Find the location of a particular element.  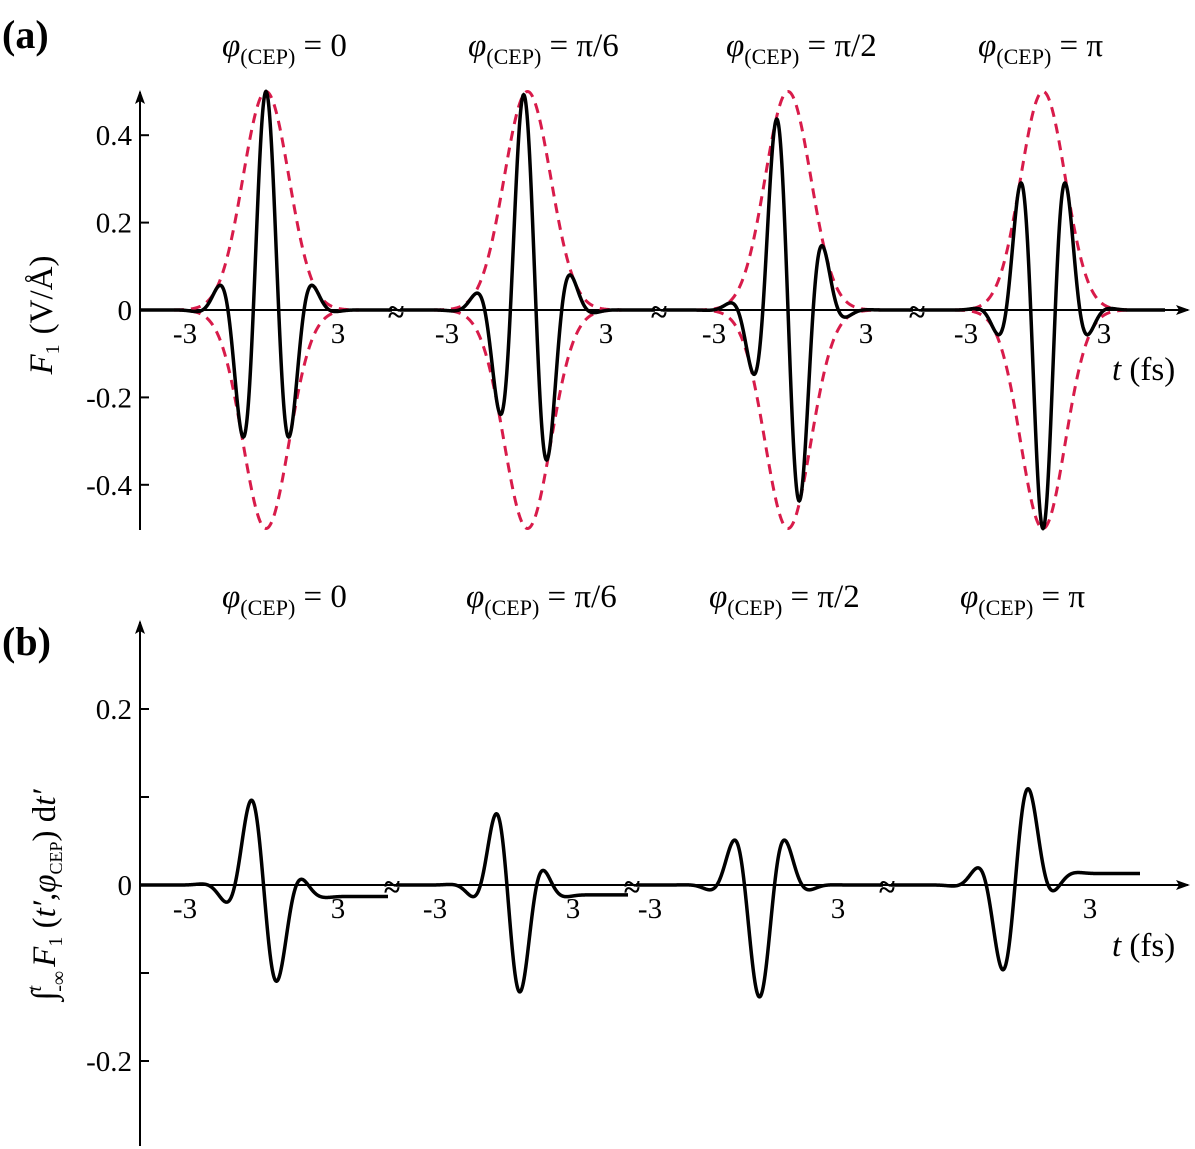

panel-b-ylabel: ∫t -∞ F1 (t′,φCEP) dt′ is located at coordinates (47, 896).